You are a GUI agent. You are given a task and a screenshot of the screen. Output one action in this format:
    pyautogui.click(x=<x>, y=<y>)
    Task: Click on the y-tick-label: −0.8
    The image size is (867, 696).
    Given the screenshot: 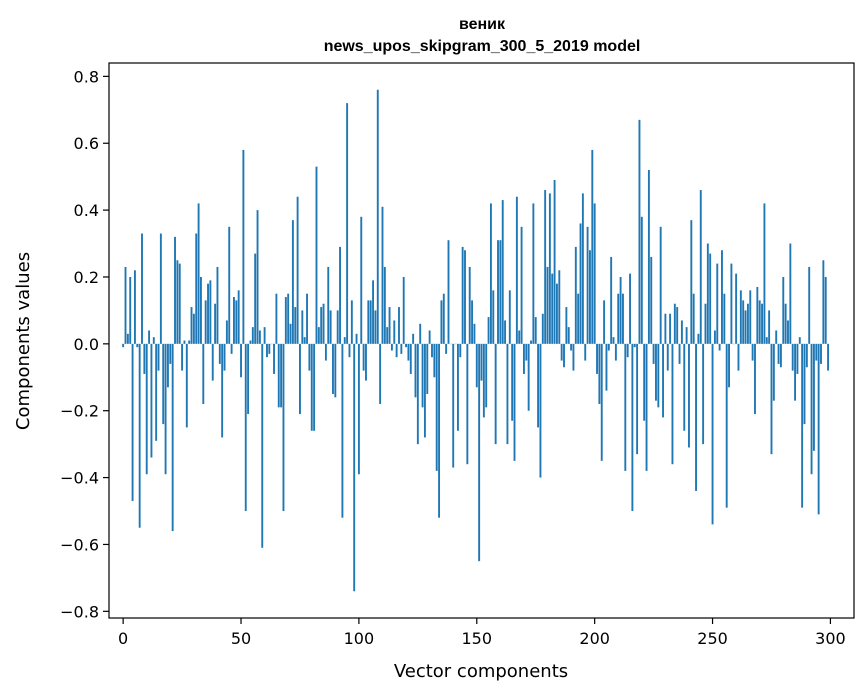 What is the action you would take?
    pyautogui.click(x=79, y=611)
    